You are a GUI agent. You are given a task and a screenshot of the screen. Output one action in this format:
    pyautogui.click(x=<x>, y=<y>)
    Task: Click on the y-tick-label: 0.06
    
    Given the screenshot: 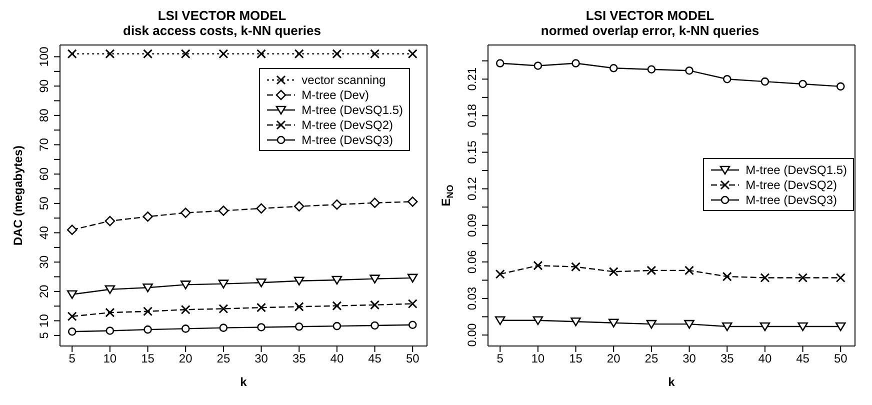 What is the action you would take?
    pyautogui.click(x=472, y=262)
    